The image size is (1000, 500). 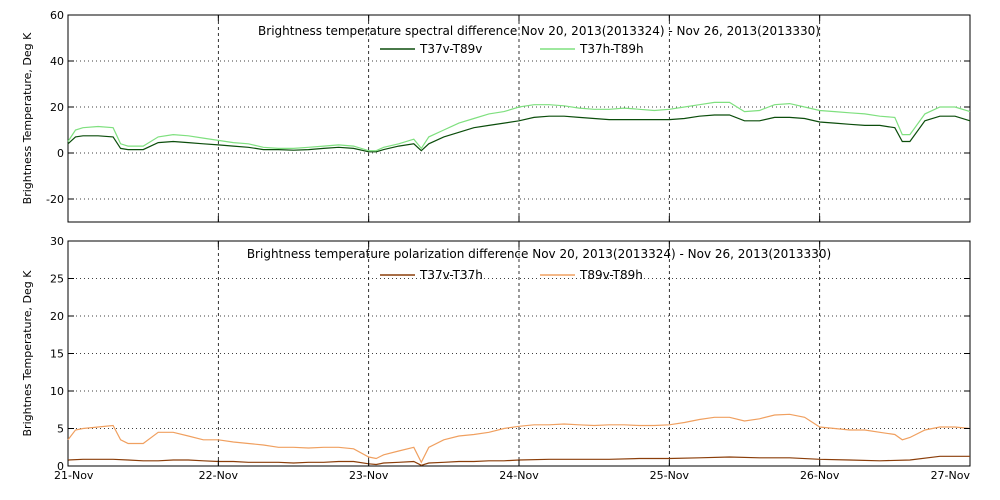 I want to click on y-tick-label: 25, so click(x=57, y=279).